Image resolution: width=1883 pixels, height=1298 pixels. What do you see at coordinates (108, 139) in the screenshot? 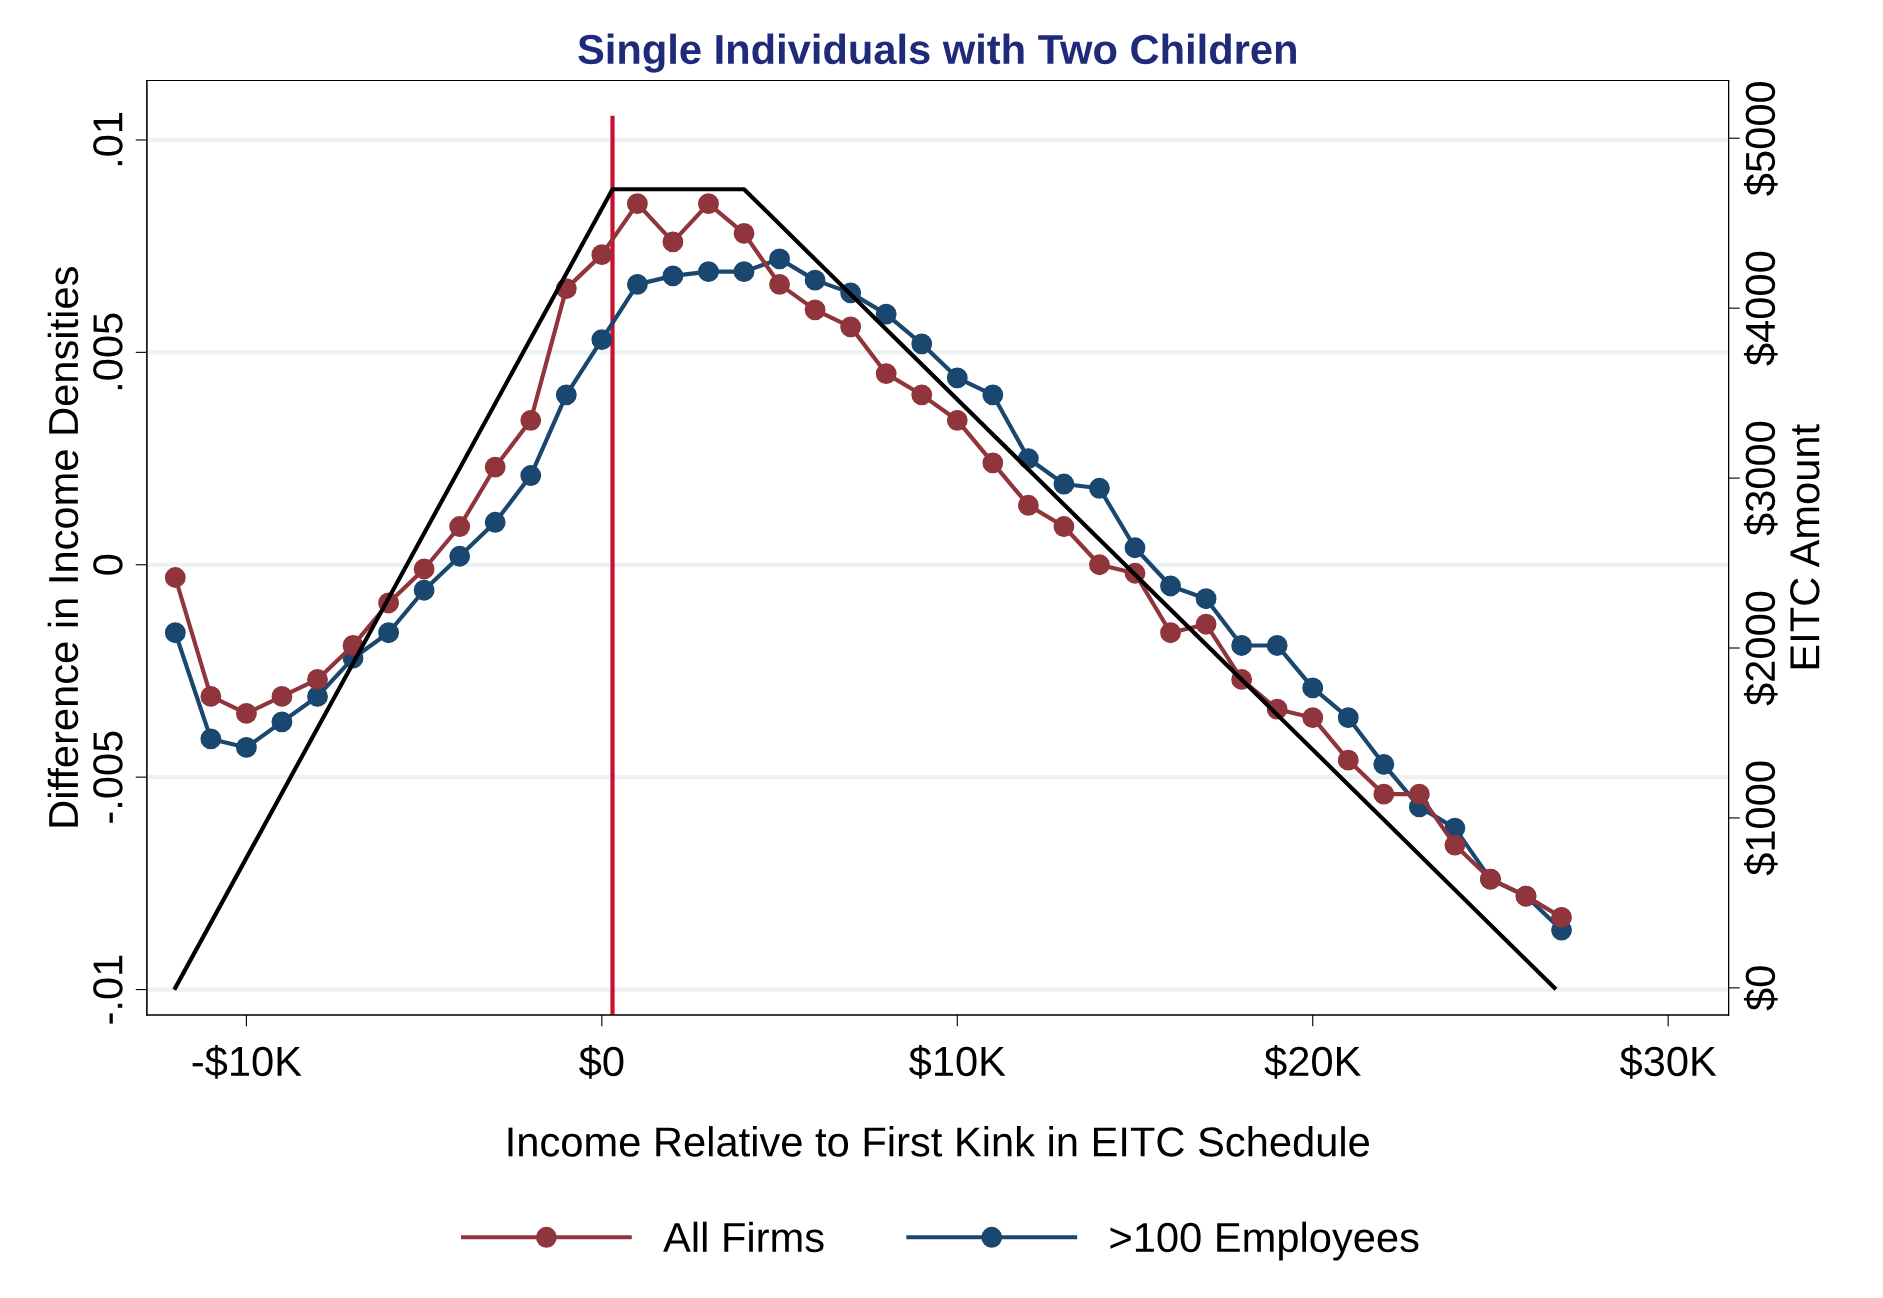
I see `y-tick-label: .01` at bounding box center [108, 139].